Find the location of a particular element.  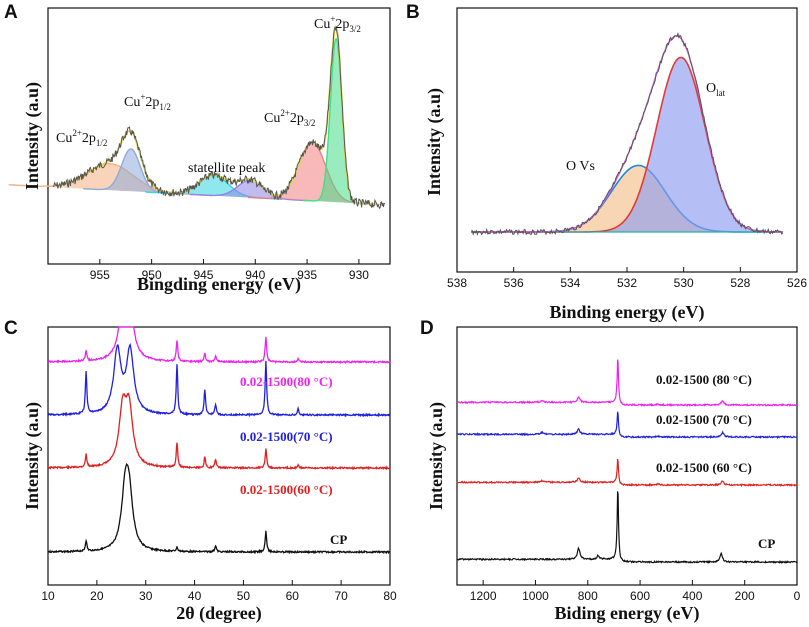

panel-a-tick-label: 935 is located at coordinates (307, 275).